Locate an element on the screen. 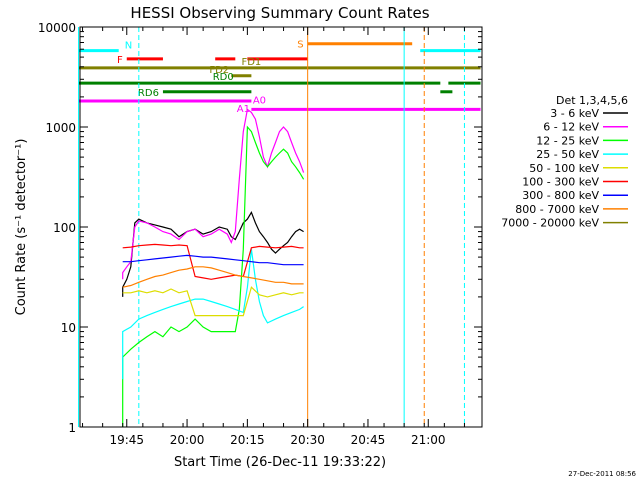 The width and height of the screenshot is (640, 480). flag-label-n: N is located at coordinates (128, 46).